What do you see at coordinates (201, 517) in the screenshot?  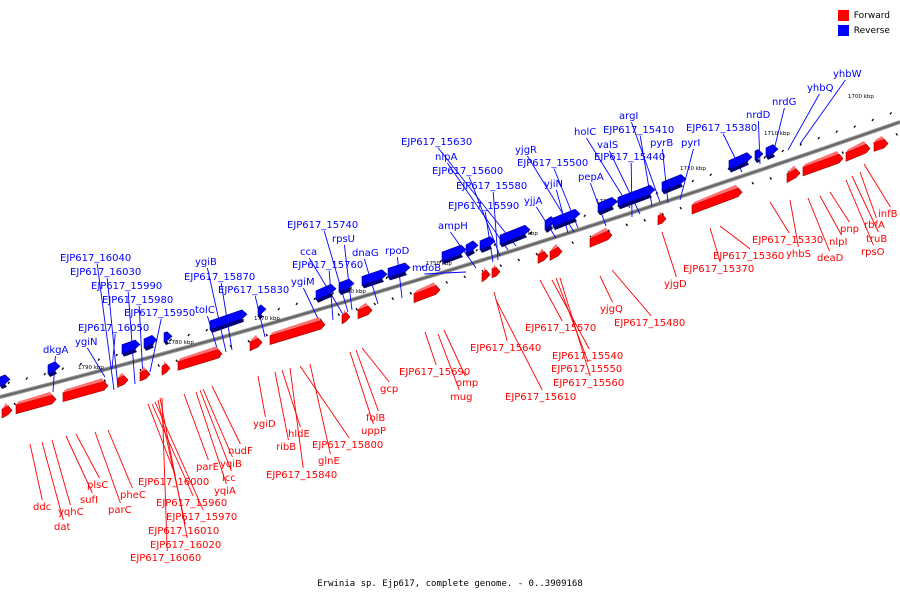 I see `gene-label-ejp617-15970: EJP617_15970` at bounding box center [201, 517].